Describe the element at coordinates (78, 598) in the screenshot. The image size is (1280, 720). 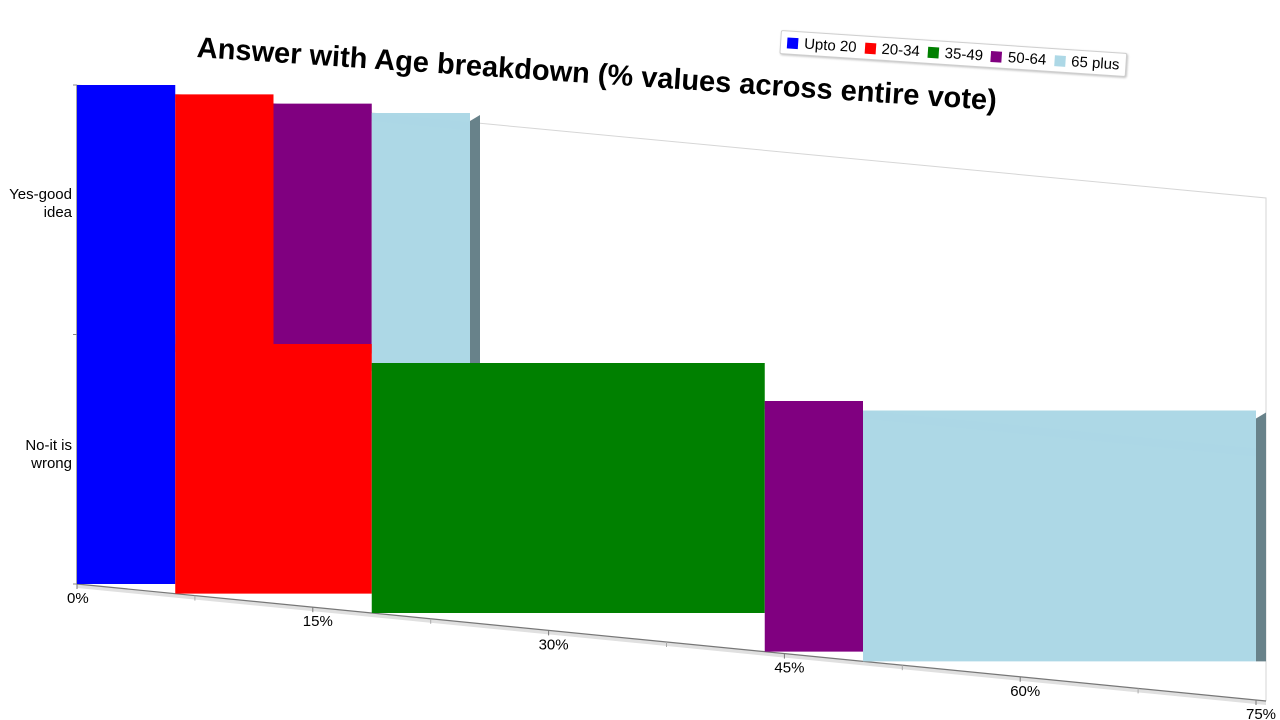
I see `x-tick-label: 0%` at that location.